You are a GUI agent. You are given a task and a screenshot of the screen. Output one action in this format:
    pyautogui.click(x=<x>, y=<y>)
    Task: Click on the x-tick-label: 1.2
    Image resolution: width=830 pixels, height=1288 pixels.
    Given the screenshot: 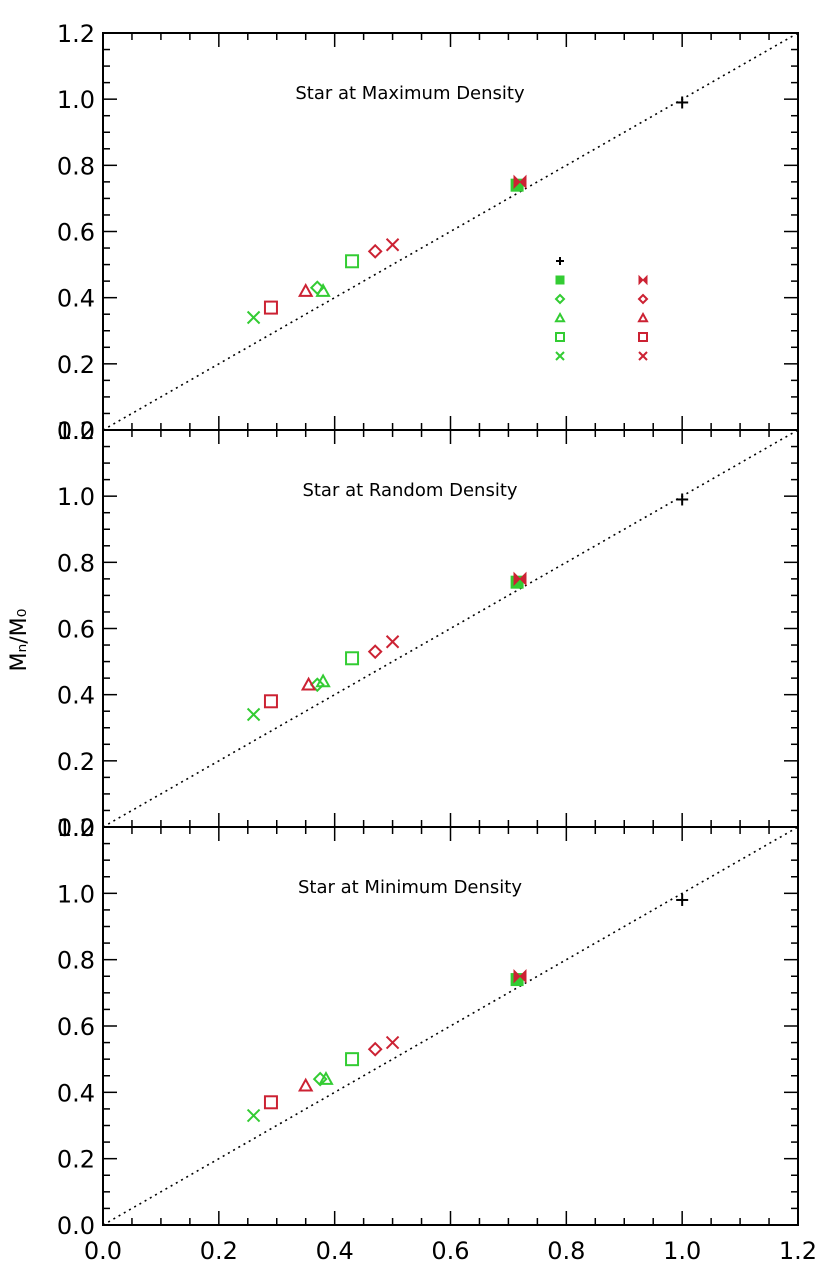 What is the action you would take?
    pyautogui.click(x=798, y=1251)
    